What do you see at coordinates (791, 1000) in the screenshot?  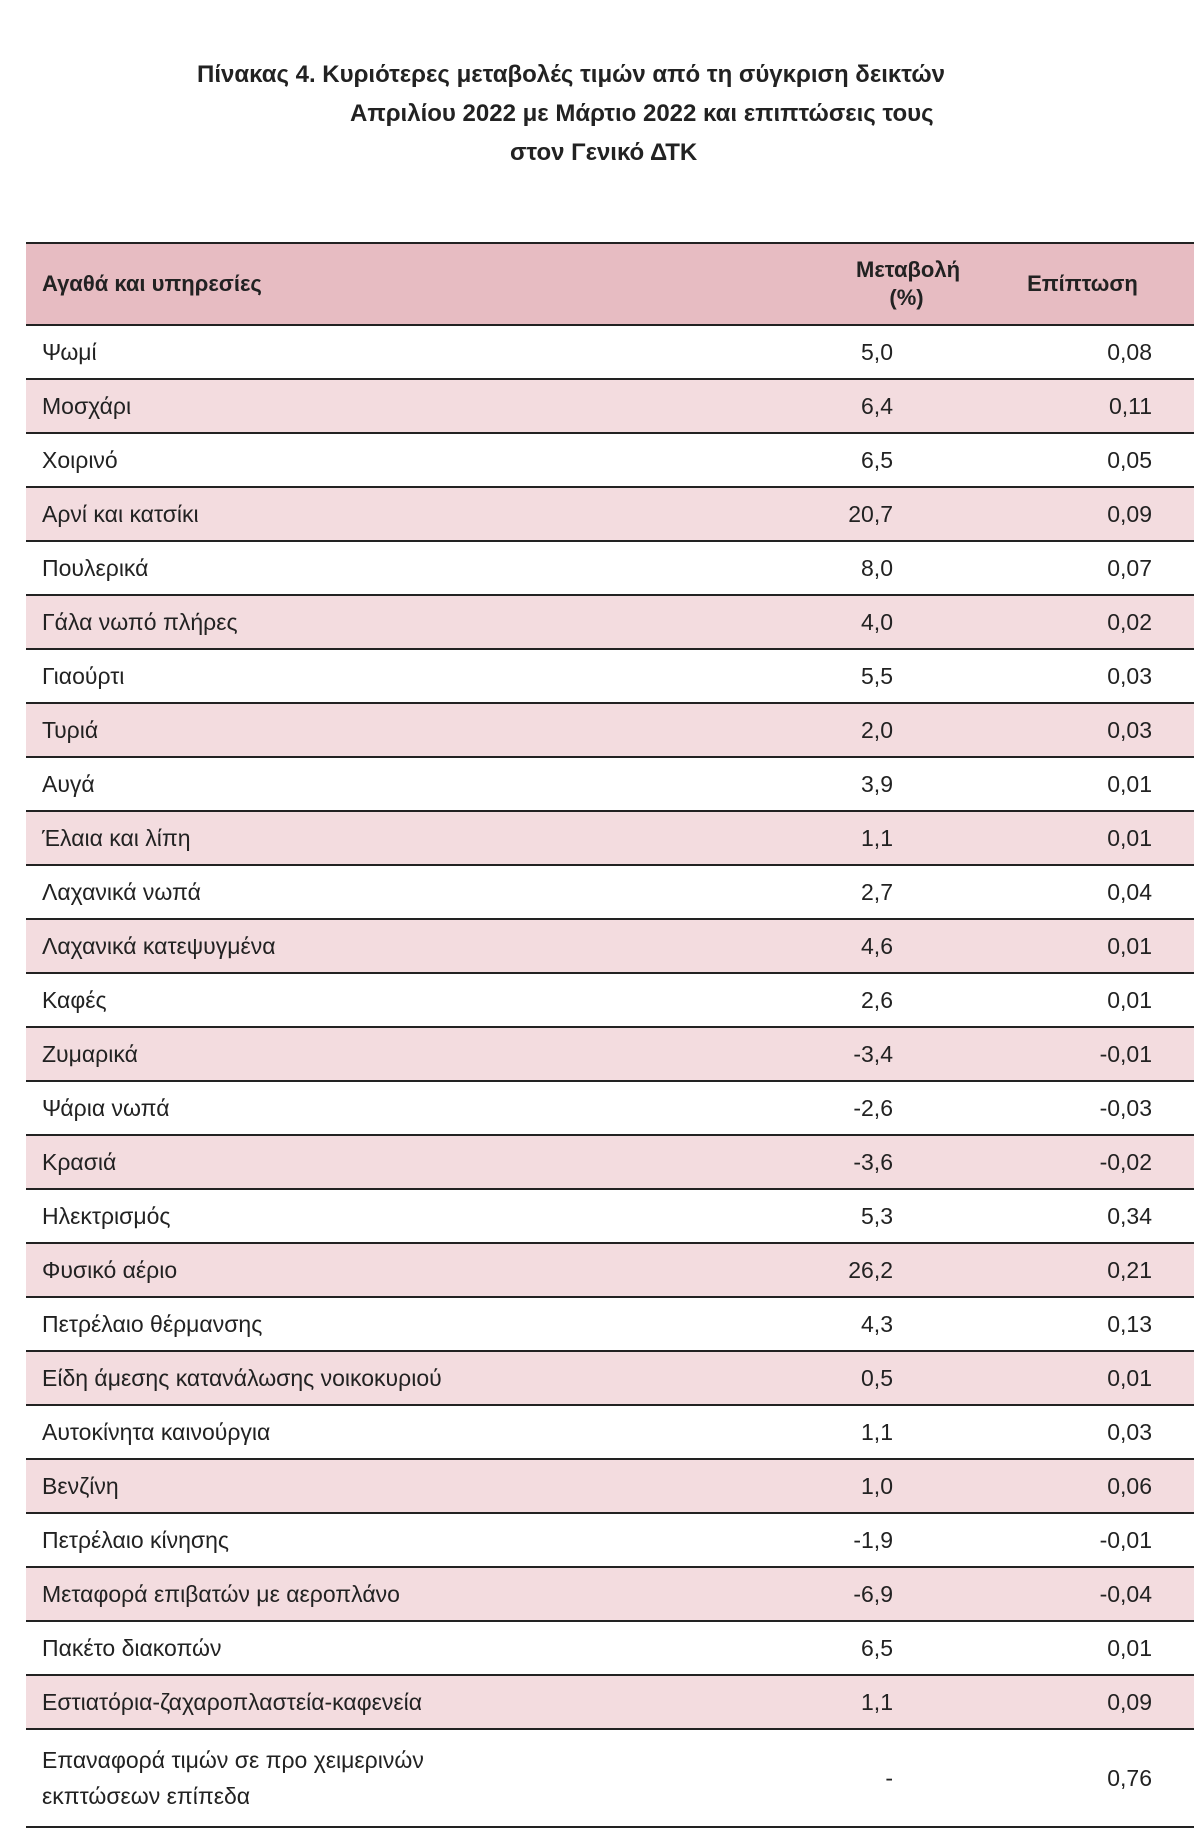 I see `cell-change: 2,6` at bounding box center [791, 1000].